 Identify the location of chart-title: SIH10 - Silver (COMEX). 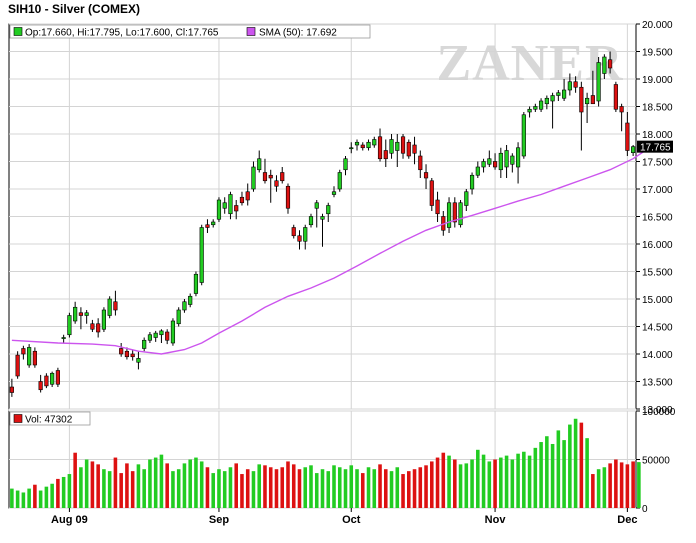
(74, 9).